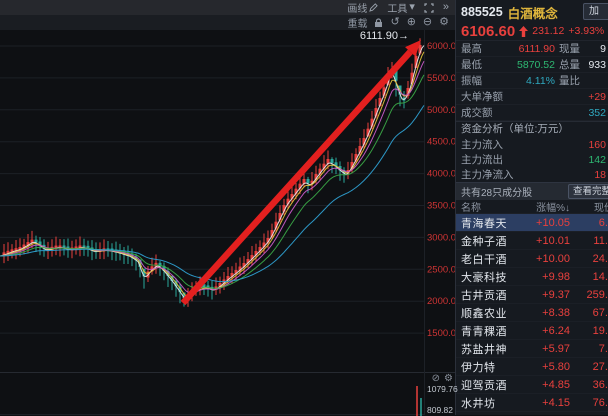  I want to click on stock-name: 水井坊, so click(478, 403).